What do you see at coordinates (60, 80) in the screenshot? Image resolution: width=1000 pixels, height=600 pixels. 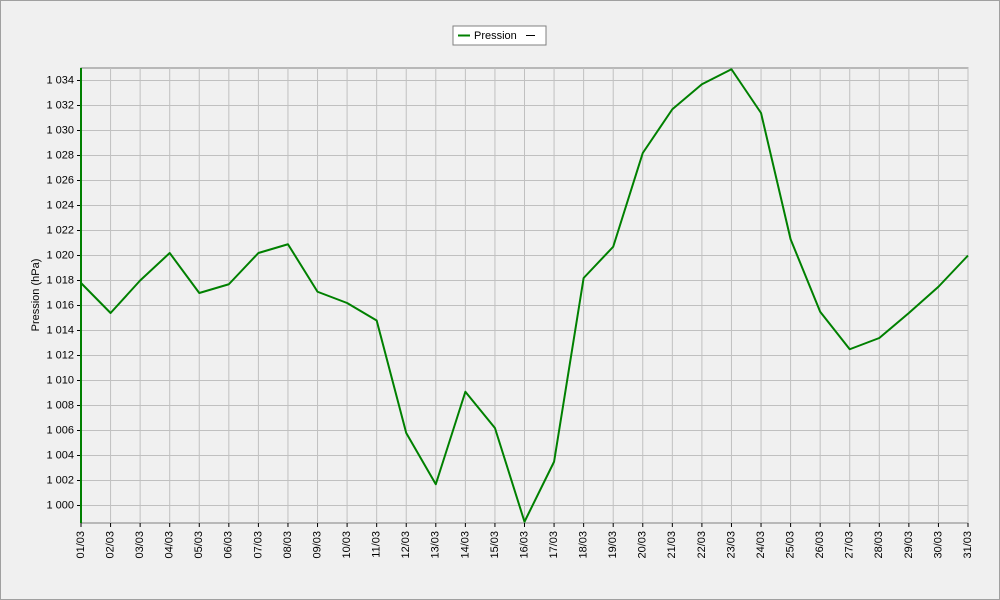 I see `y-tick-label: 1 034` at bounding box center [60, 80].